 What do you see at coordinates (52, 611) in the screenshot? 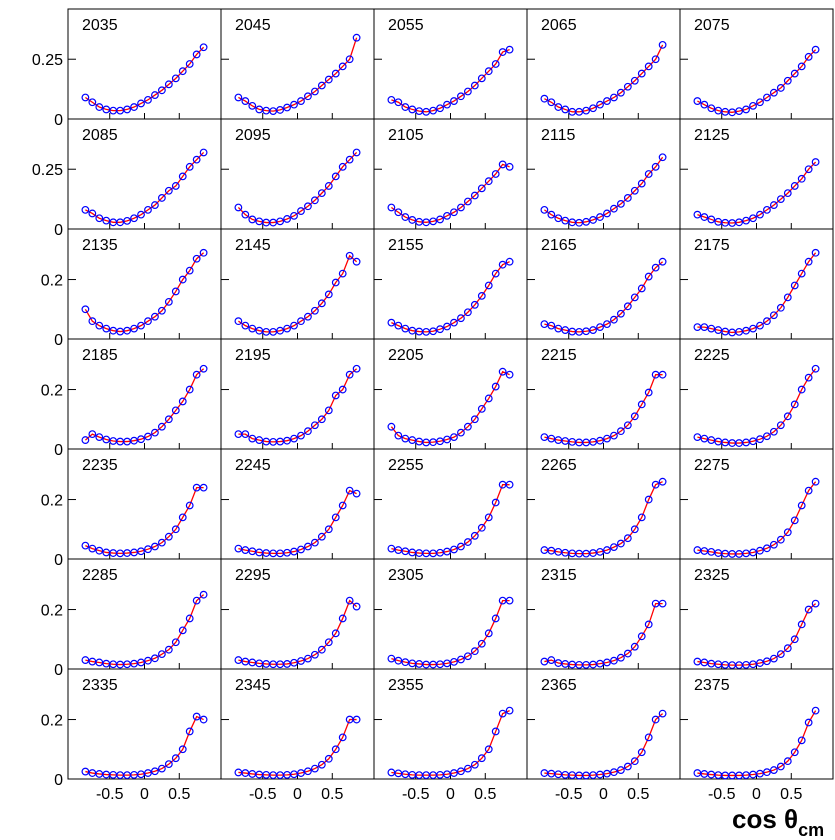
I see `y-tick-label: 0.2` at bounding box center [52, 611].